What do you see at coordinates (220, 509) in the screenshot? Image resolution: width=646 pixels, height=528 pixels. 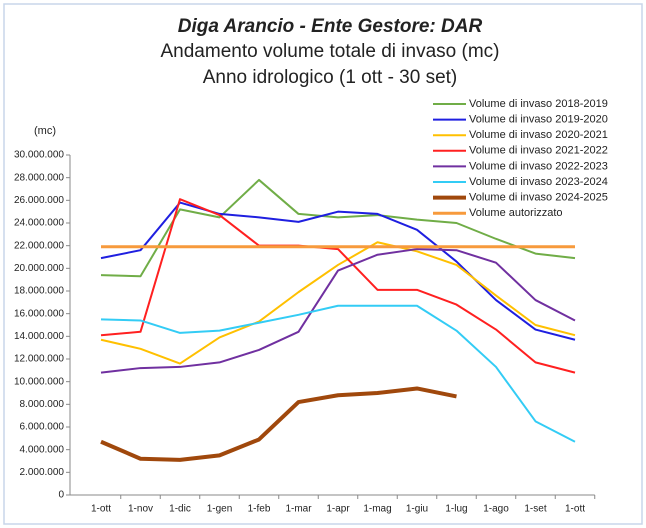 I see `x-tick-label: 1-gen` at bounding box center [220, 509].